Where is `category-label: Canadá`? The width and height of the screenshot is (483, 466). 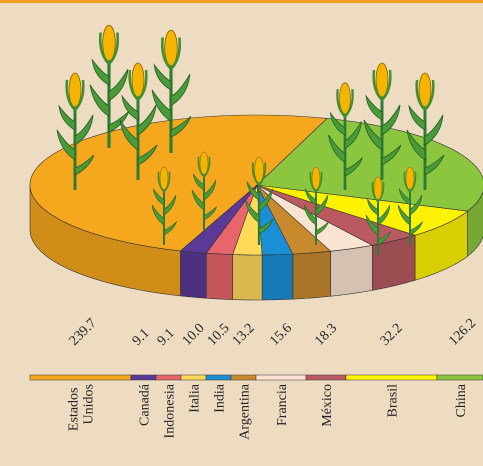 category-label: Canadá is located at coordinates (145, 404).